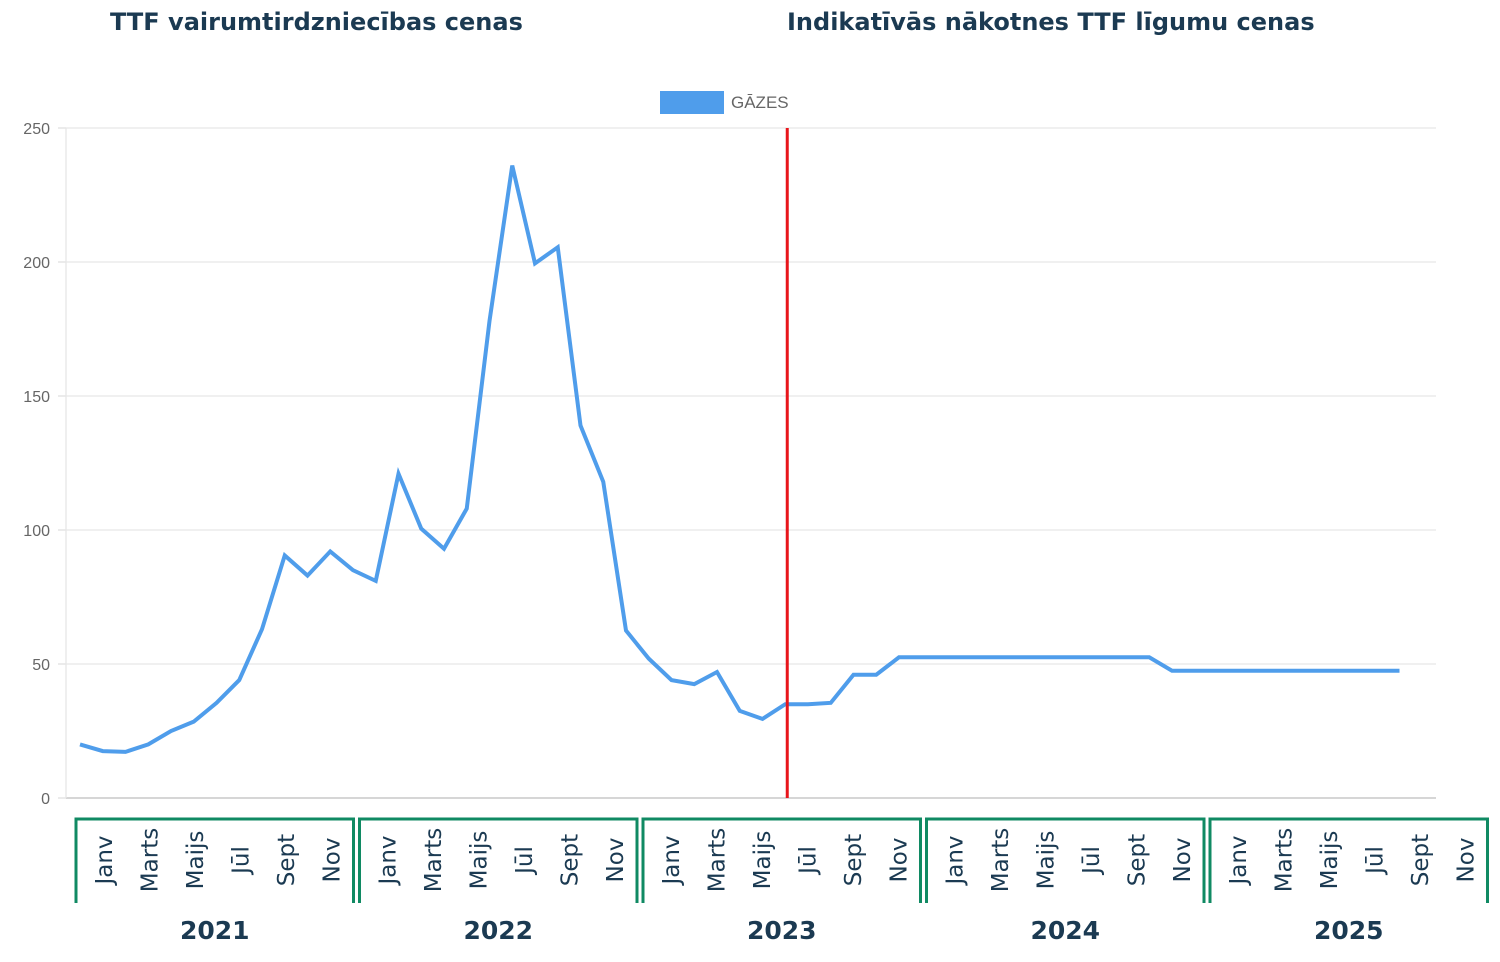 The image size is (1500, 962). What do you see at coordinates (782, 930) in the screenshot?
I see `year-label: 2023` at bounding box center [782, 930].